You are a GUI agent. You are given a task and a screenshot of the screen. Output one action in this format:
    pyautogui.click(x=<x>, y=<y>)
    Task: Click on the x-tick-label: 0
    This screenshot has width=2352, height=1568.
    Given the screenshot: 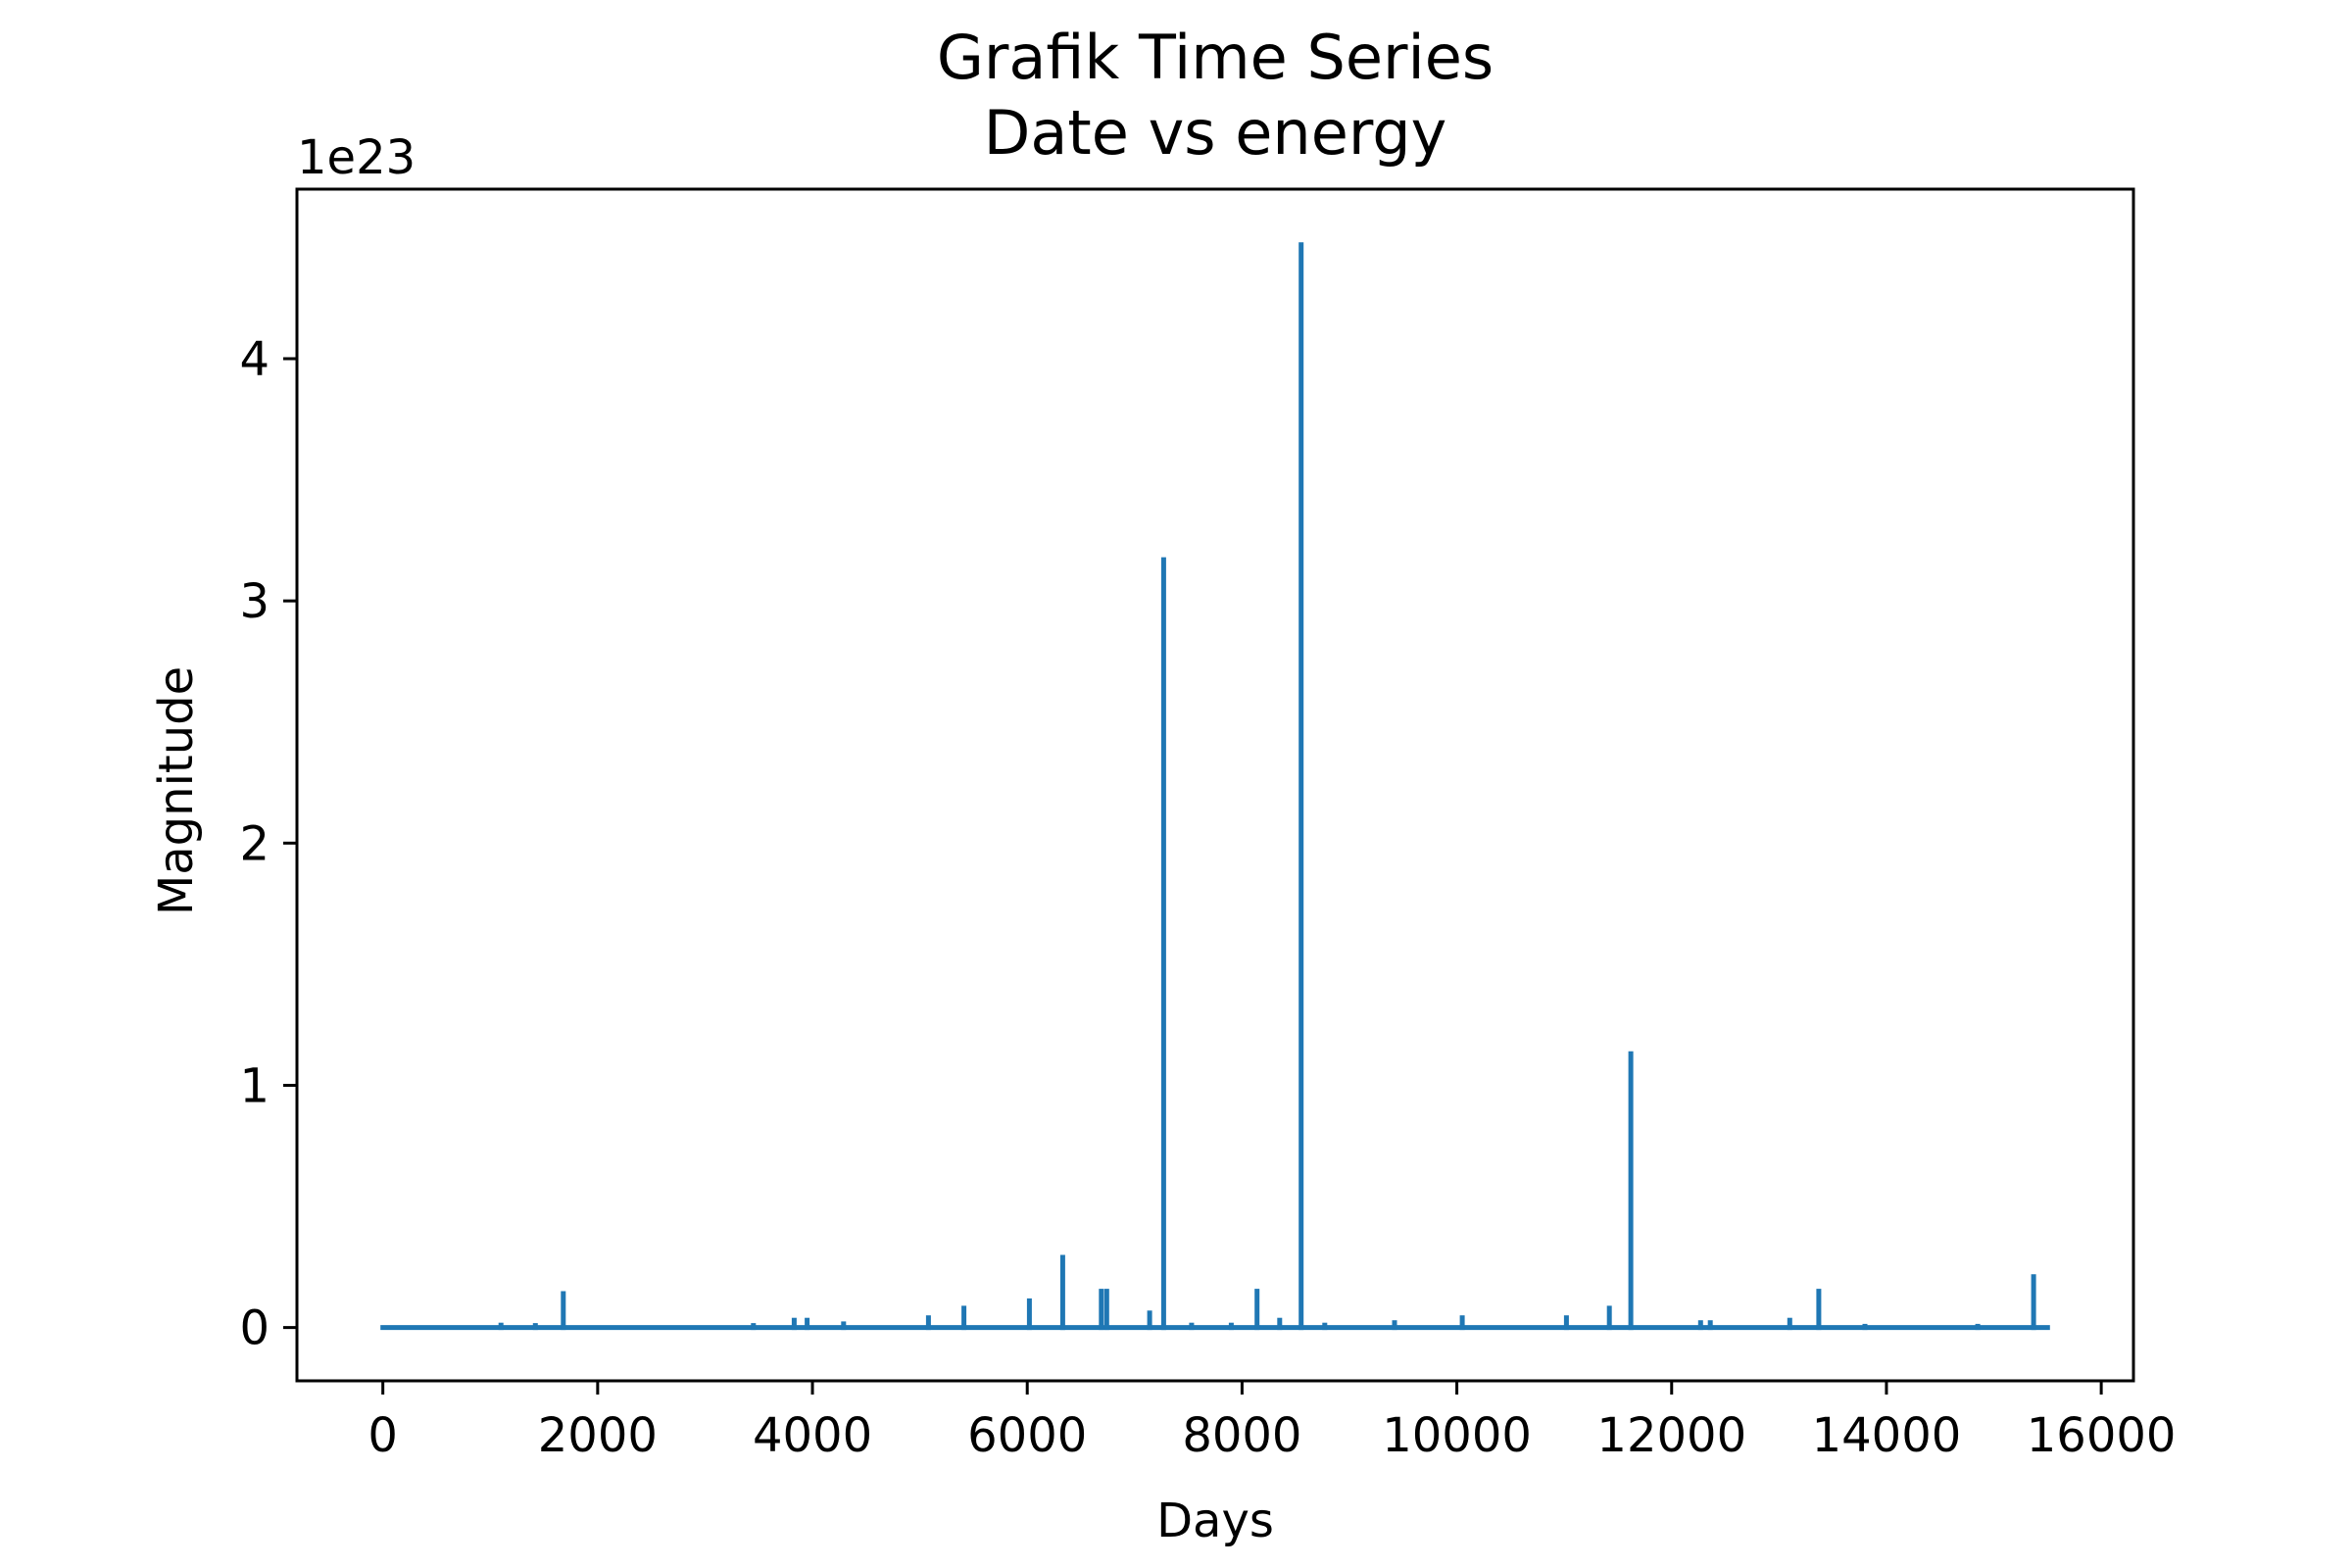 What is the action you would take?
    pyautogui.click(x=383, y=1435)
    